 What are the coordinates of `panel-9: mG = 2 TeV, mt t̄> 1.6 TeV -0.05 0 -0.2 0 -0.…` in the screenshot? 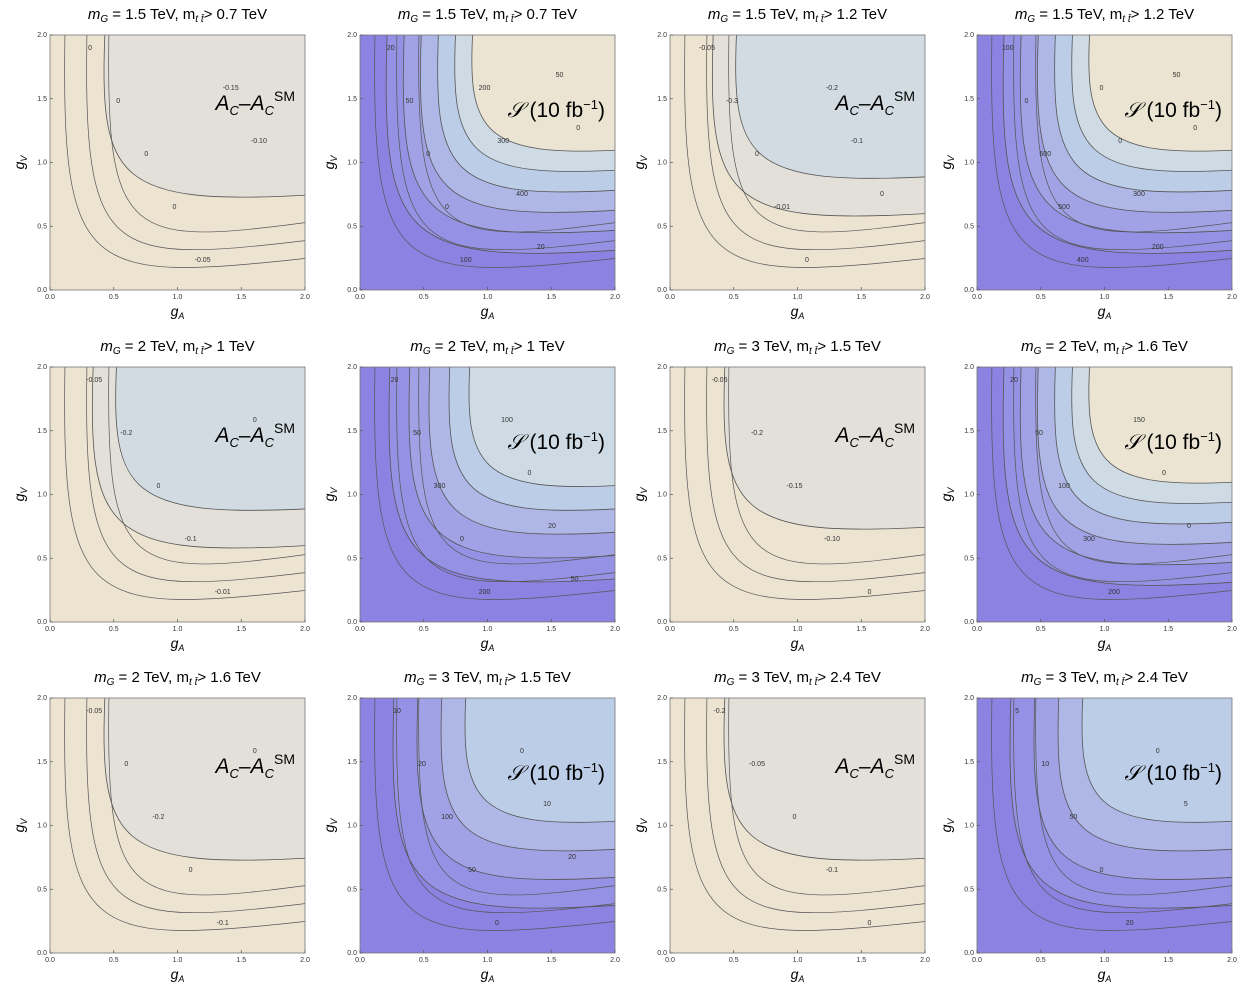 It's located at (160, 826).